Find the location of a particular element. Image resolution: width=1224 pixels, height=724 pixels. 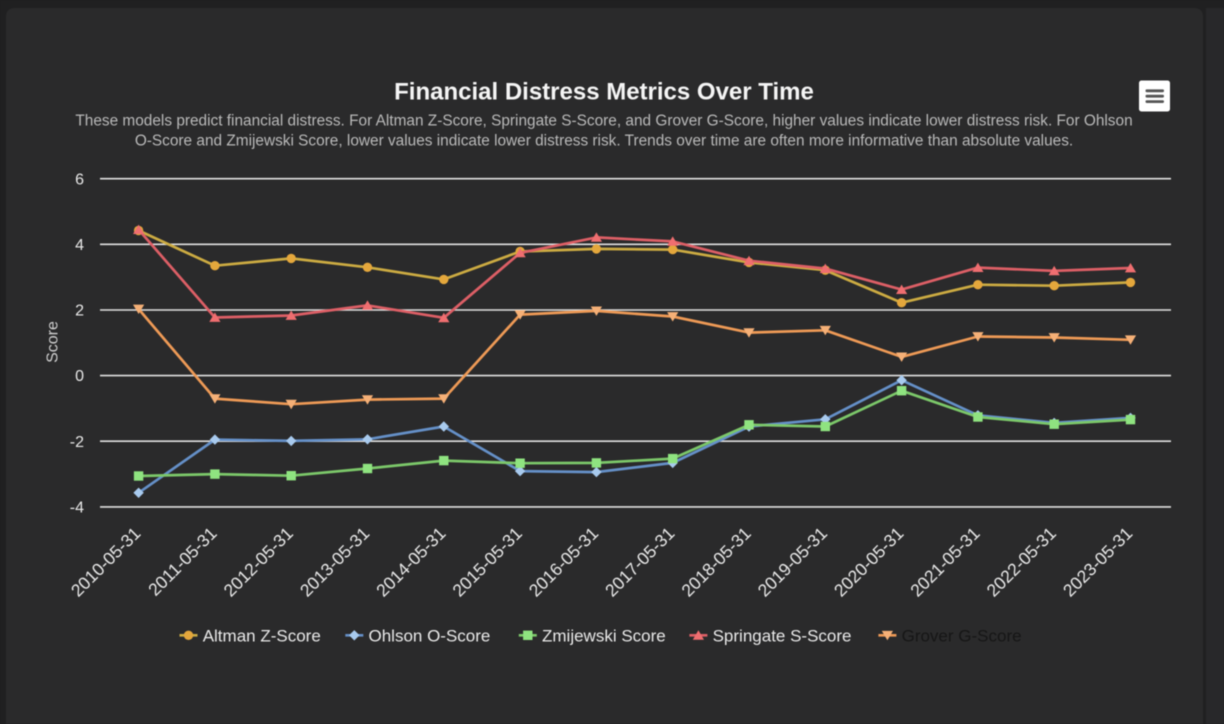

svg-text: 6 is located at coordinates (79, 179).